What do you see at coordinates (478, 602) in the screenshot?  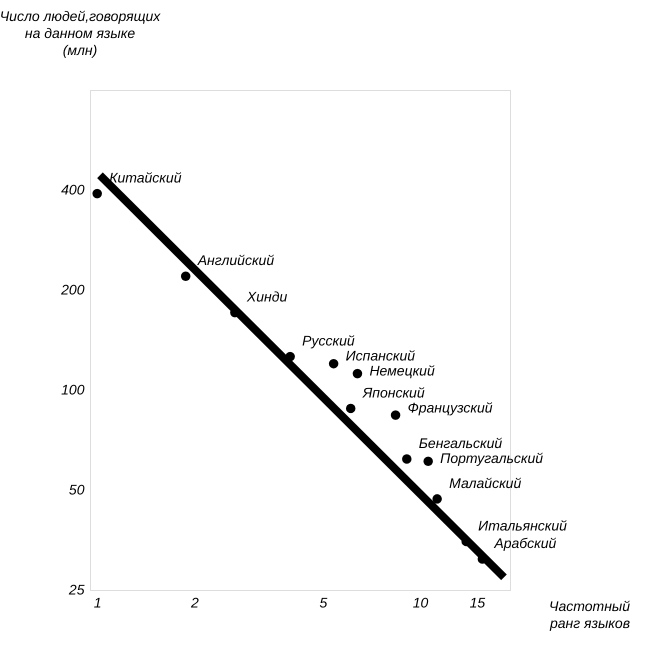 I see `x-tick-label: 15` at bounding box center [478, 602].